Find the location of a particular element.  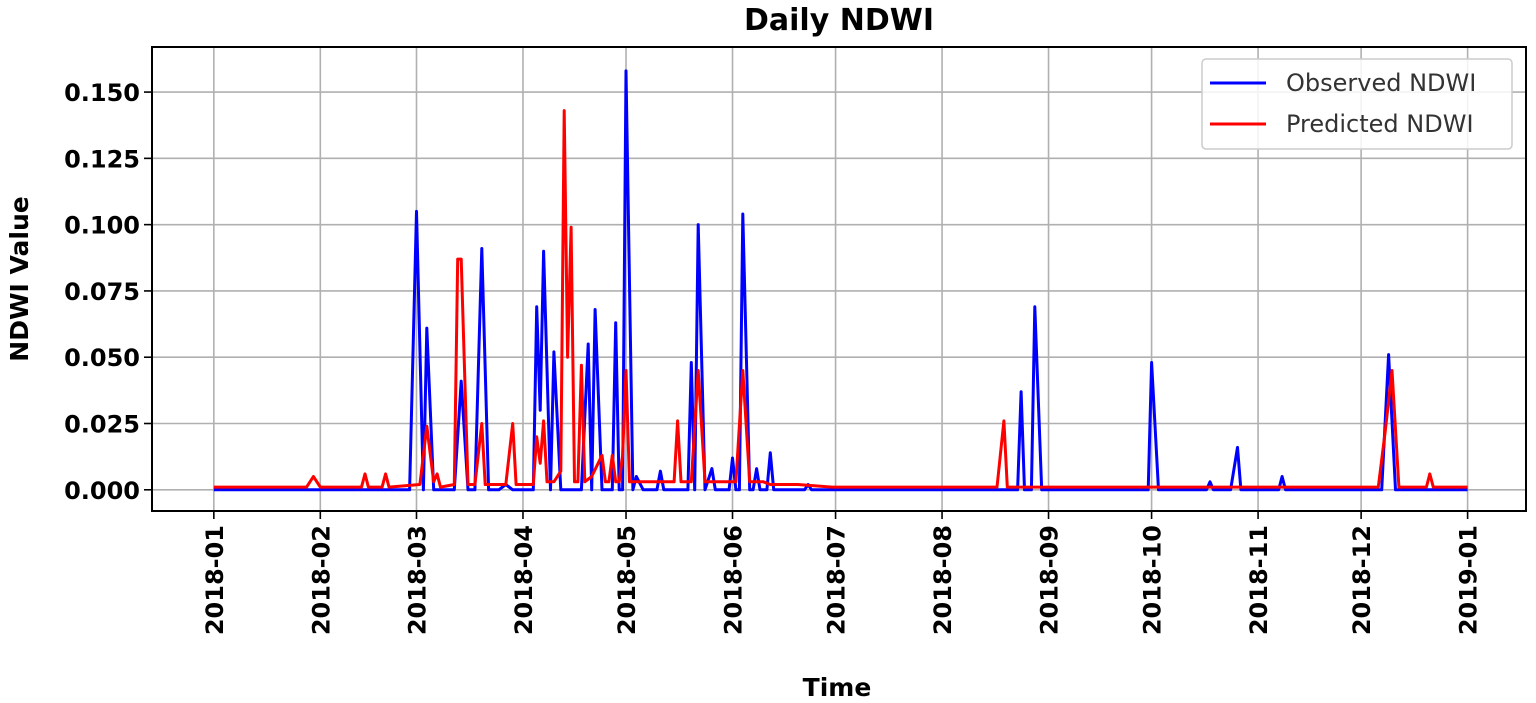

x-tick-label: 2018-04 is located at coordinates (524, 580).